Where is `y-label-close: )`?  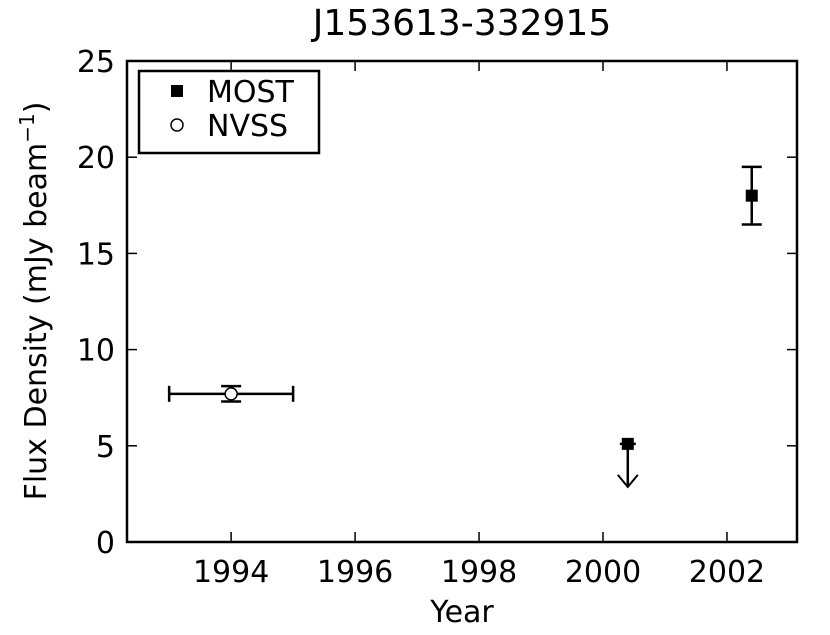 y-label-close: ) is located at coordinates (36, 108).